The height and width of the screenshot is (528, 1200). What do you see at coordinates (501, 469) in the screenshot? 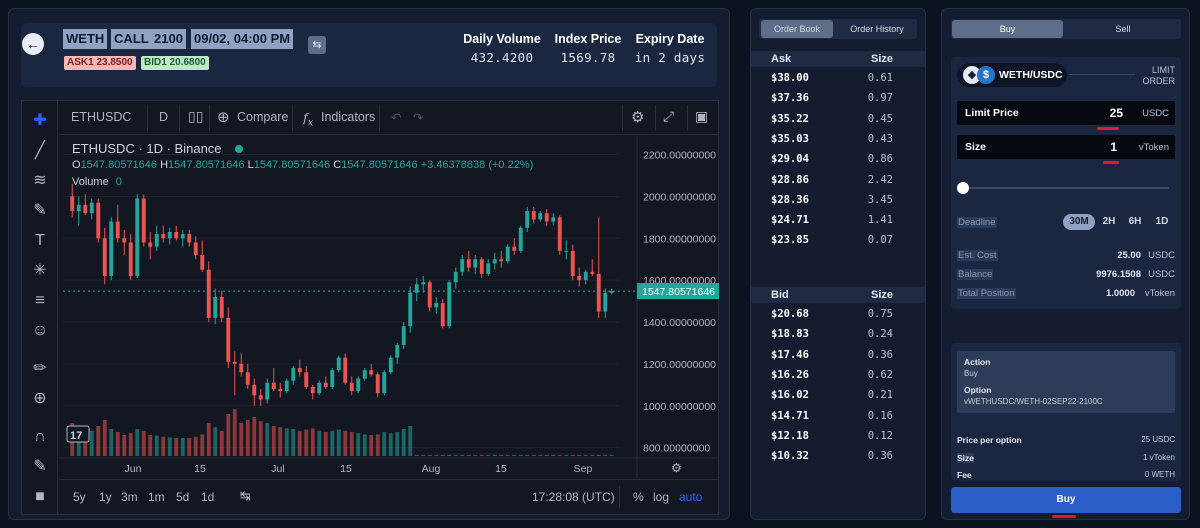
I see `time-tick-label: 15` at bounding box center [501, 469].